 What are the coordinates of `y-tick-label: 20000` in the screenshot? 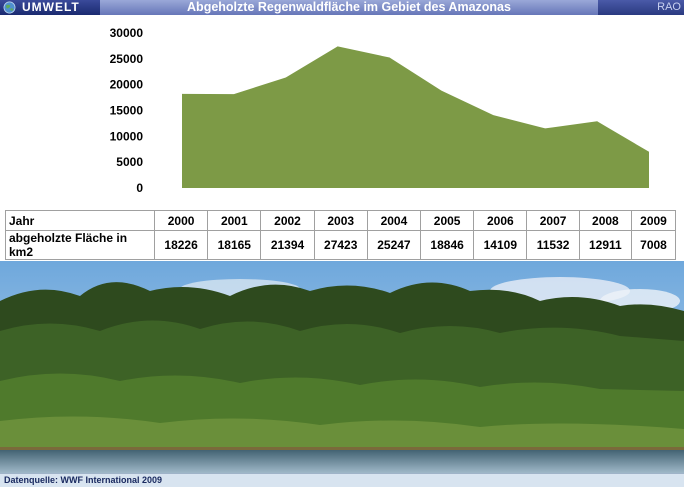 It's located at (127, 85).